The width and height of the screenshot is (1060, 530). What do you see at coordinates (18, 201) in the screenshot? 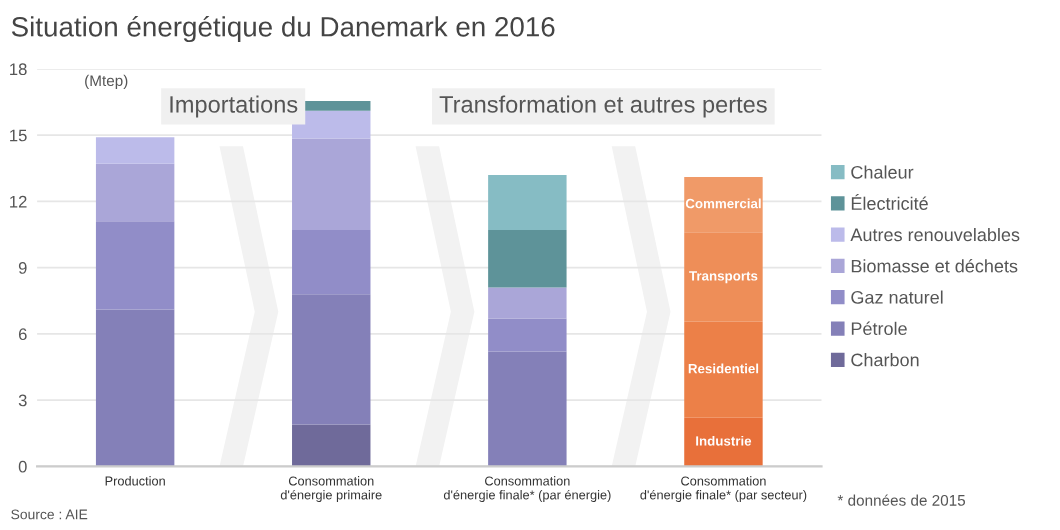
I see `y-tick-label: 12` at bounding box center [18, 201].